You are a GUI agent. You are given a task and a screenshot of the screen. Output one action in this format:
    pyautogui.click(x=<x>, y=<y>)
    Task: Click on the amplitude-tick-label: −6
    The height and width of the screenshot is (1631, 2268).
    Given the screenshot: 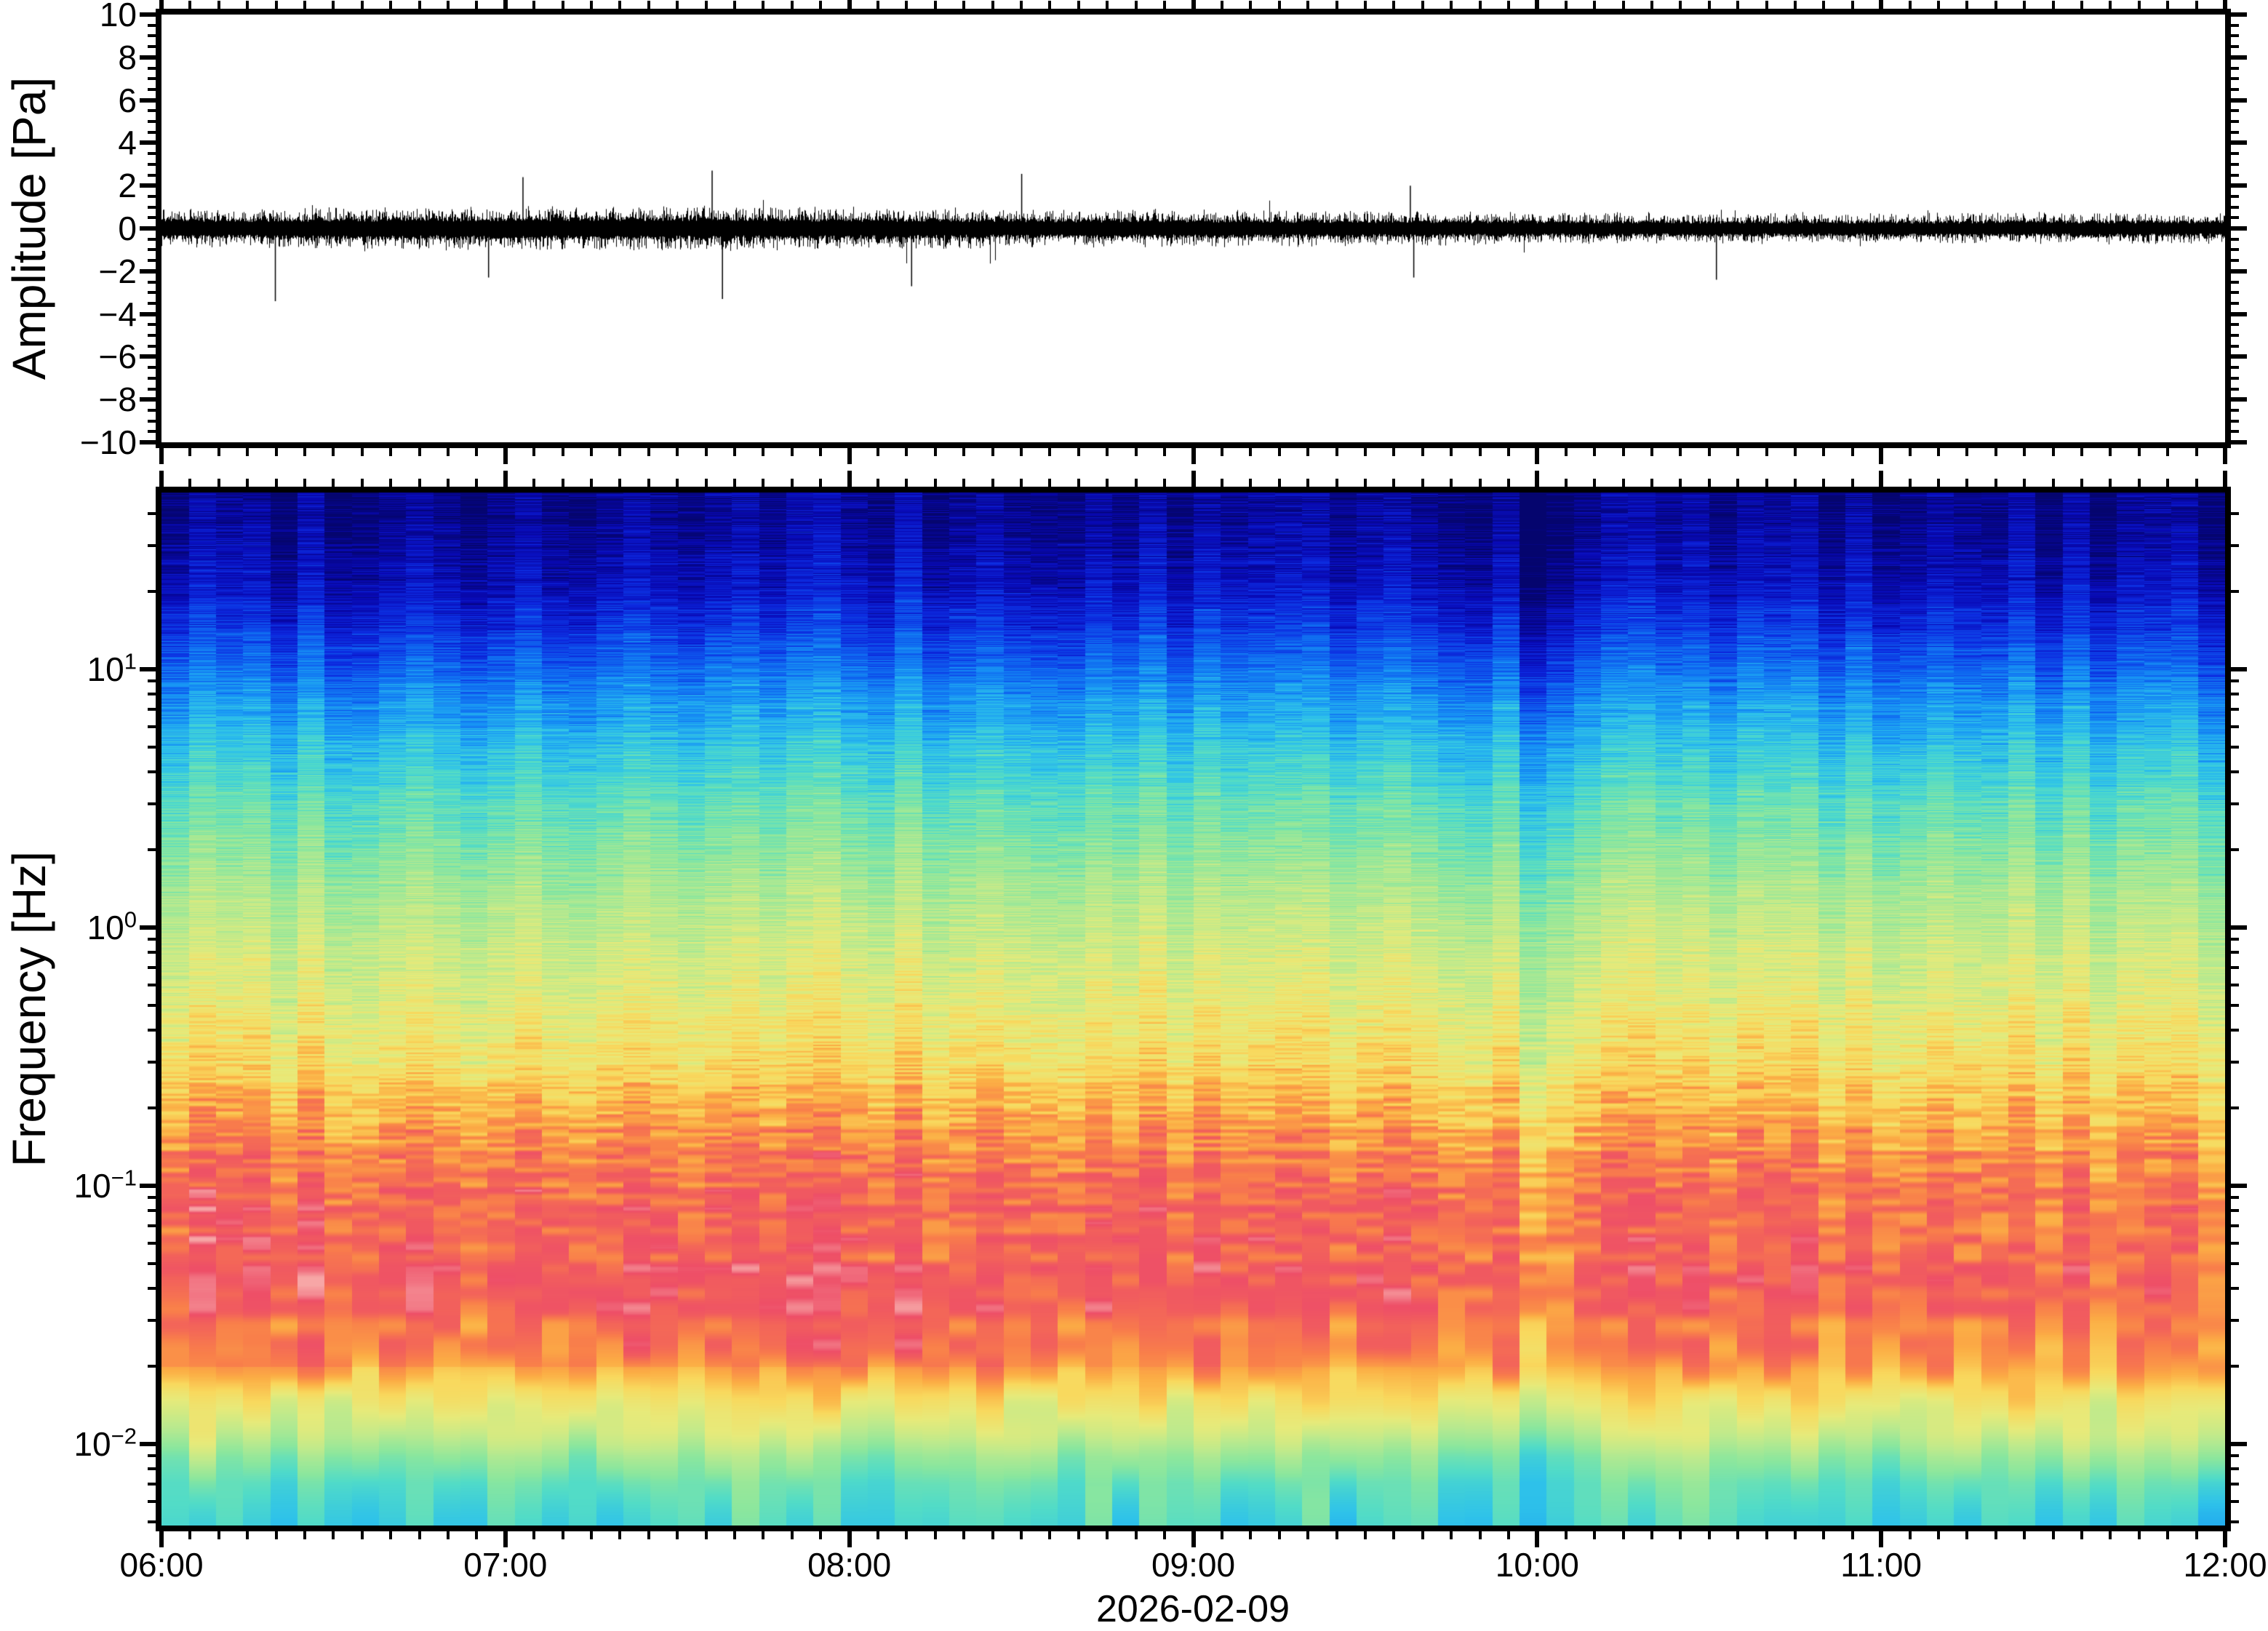 What is the action you would take?
    pyautogui.click(x=117, y=357)
    